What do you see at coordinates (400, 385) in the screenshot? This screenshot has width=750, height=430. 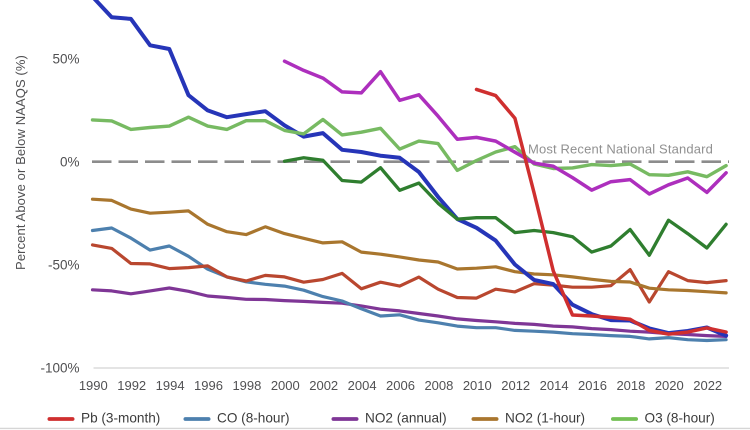 I see `svg-text: 2006` at bounding box center [400, 385].